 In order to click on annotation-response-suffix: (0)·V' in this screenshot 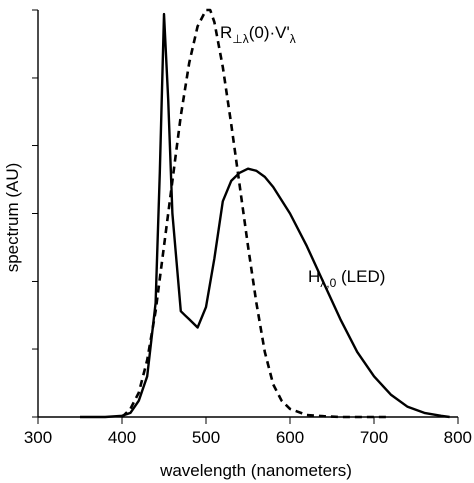, I will do `click(269, 32)`.